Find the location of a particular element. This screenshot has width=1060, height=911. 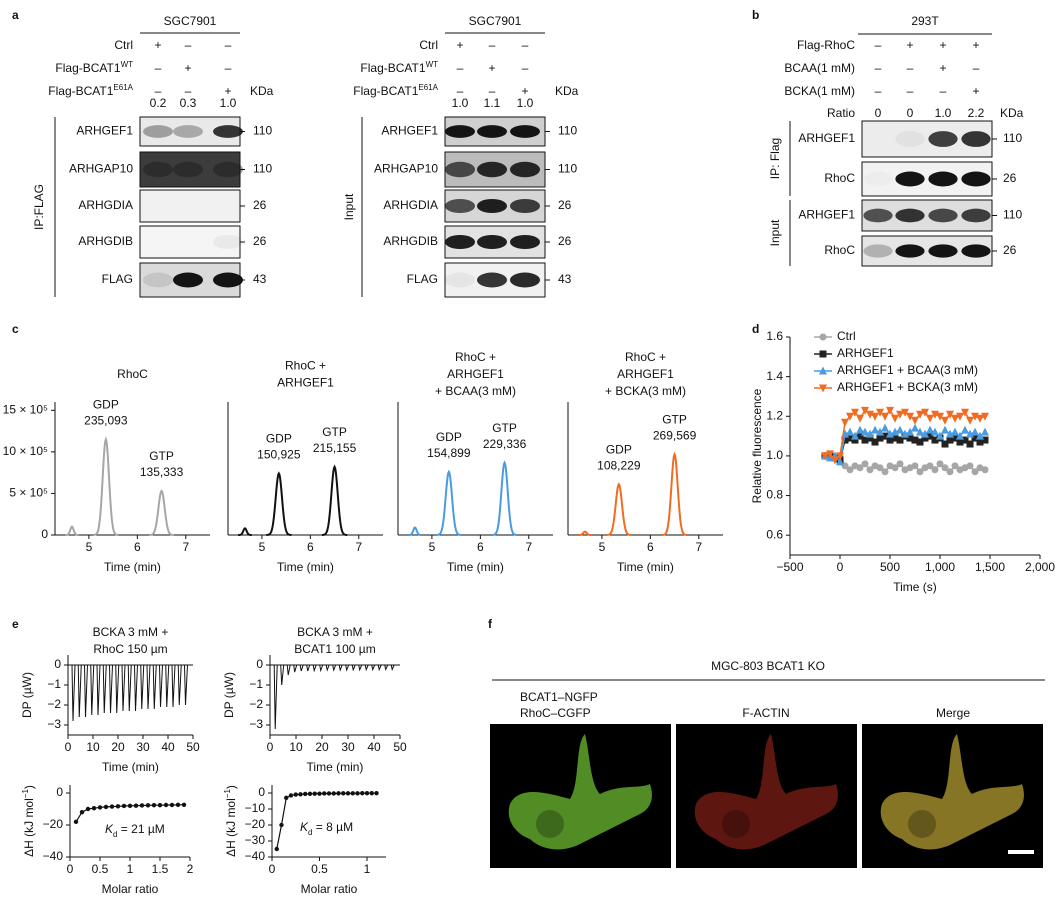

x-tick-label: −500 is located at coordinates (789, 567).